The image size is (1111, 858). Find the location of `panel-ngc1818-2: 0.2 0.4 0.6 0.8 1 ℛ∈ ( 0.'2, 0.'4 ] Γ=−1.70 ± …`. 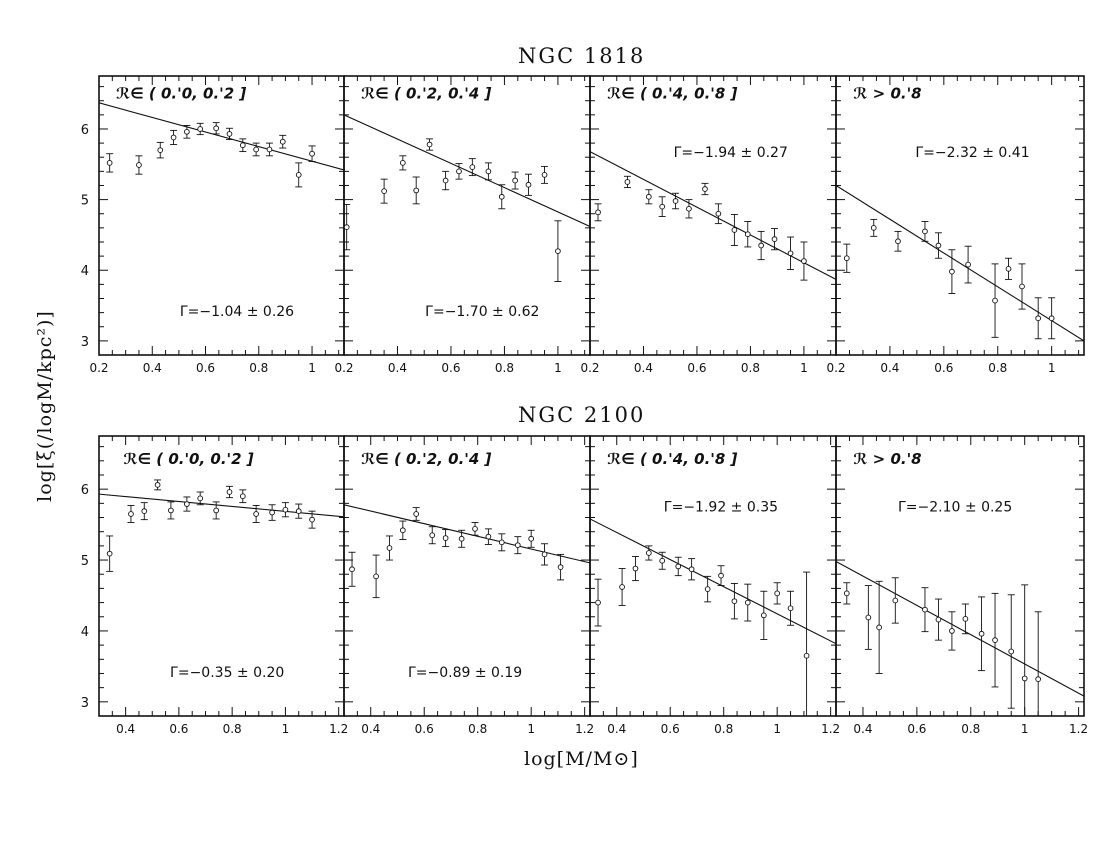

panel-ngc1818-2: 0.2 0.4 0.6 0.8 1 ℛ∈ ( 0.'2, 0.'4 ] Γ=−1.70 ± … is located at coordinates (462, 225).